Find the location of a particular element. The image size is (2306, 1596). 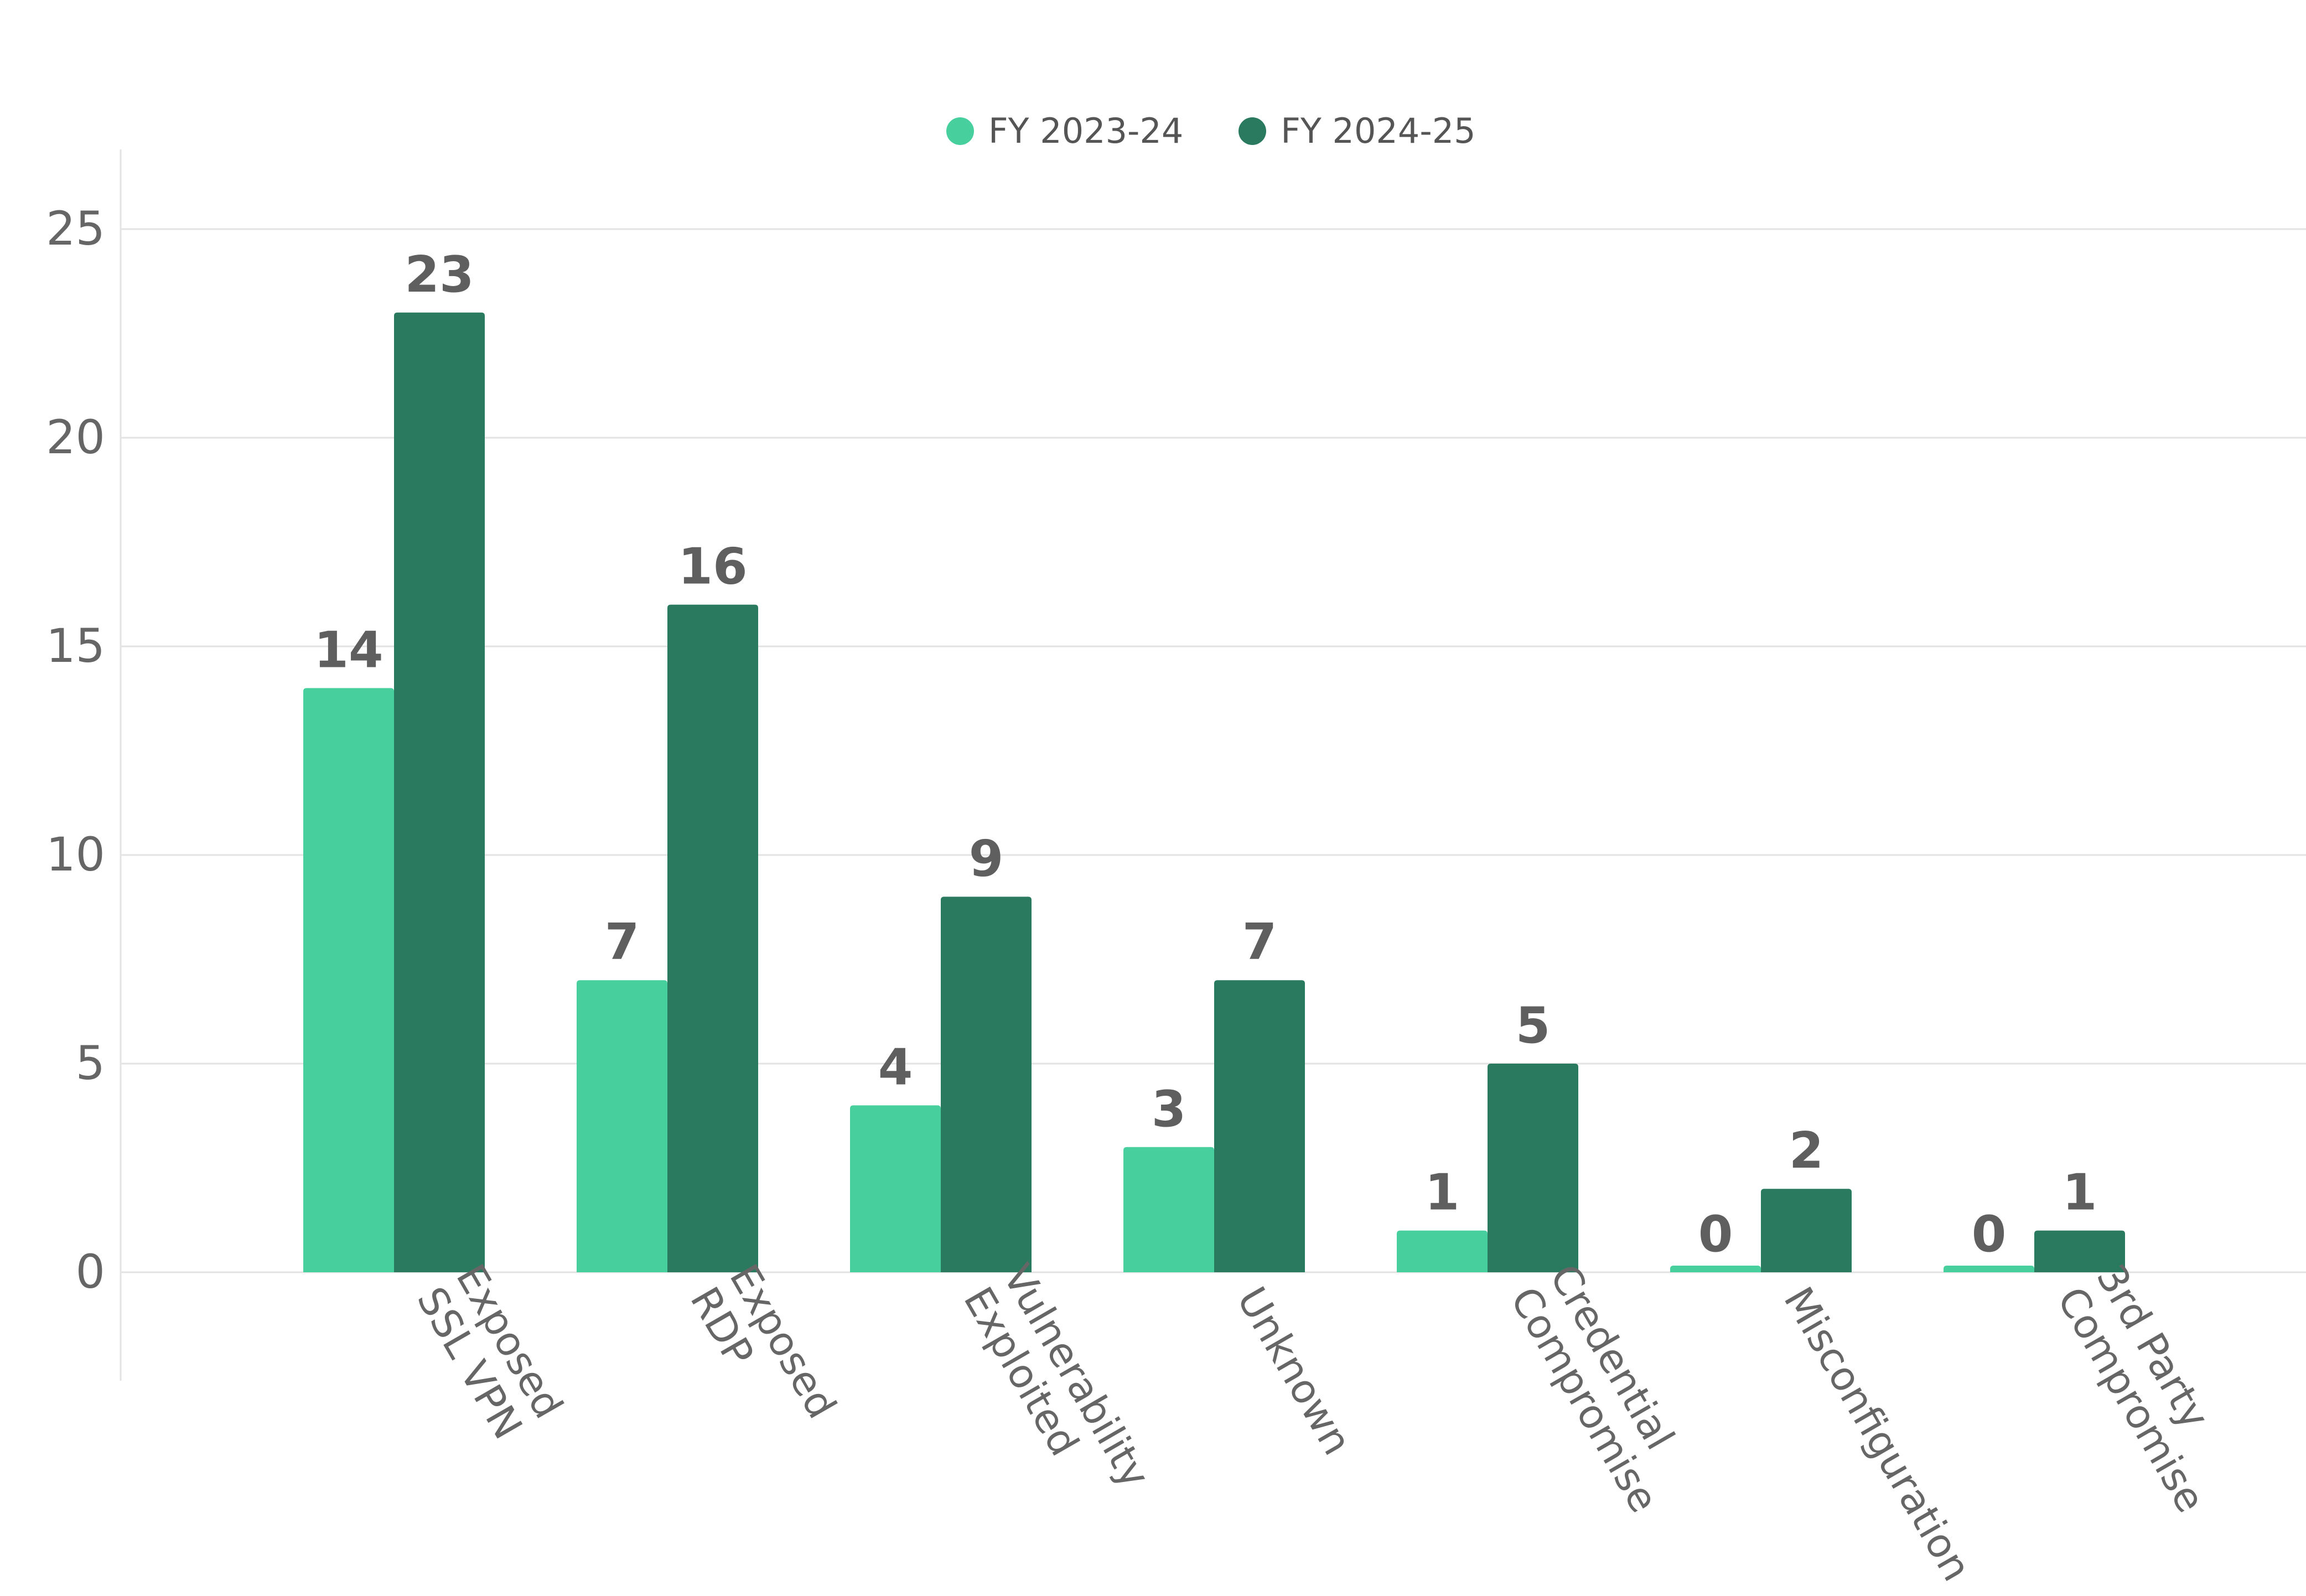

data-label-unknown-series-0: 3 is located at coordinates (1169, 1109).